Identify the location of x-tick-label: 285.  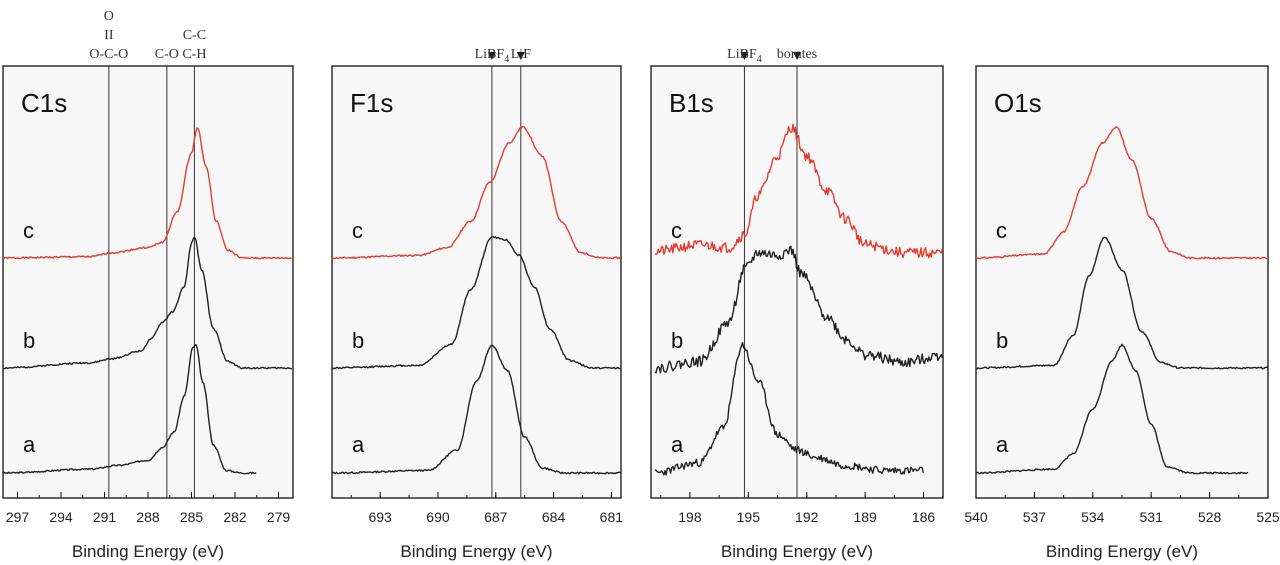
(192, 517).